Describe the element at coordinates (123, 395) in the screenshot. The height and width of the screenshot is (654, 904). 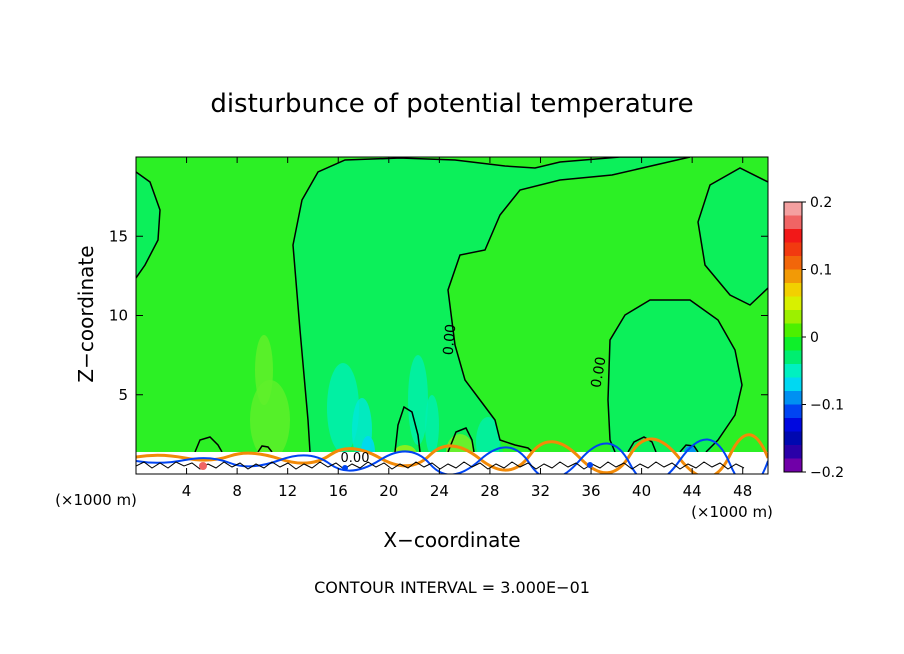
I see `y-tick-label: 5` at that location.